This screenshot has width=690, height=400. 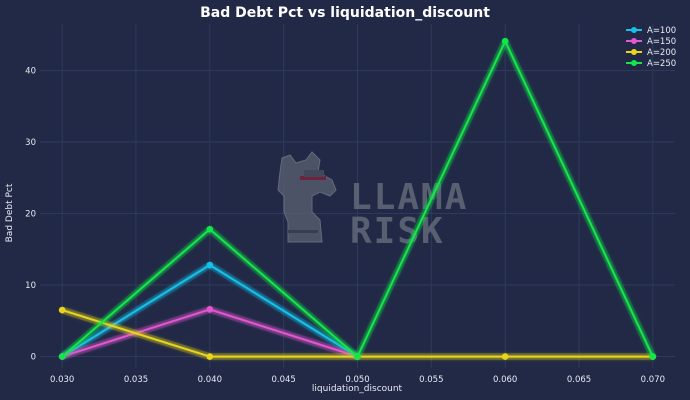 I want to click on legend-label: A=250, so click(x=661, y=64).